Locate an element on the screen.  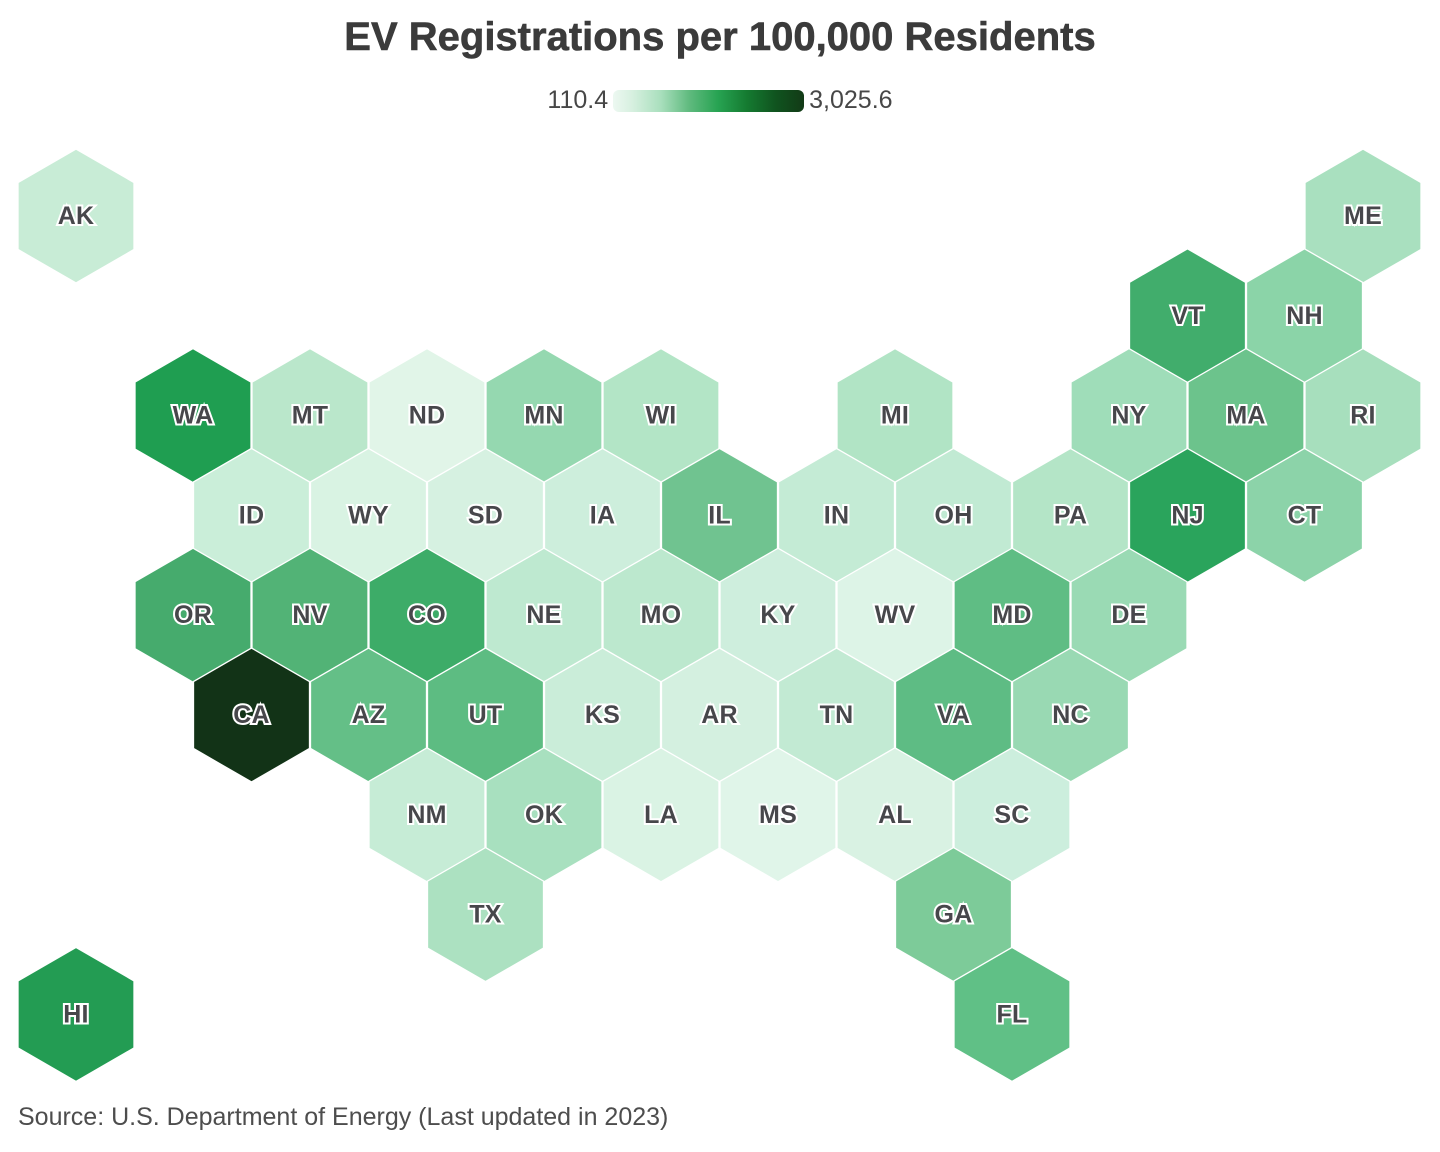
svg-text: AZ is located at coordinates (369, 715).